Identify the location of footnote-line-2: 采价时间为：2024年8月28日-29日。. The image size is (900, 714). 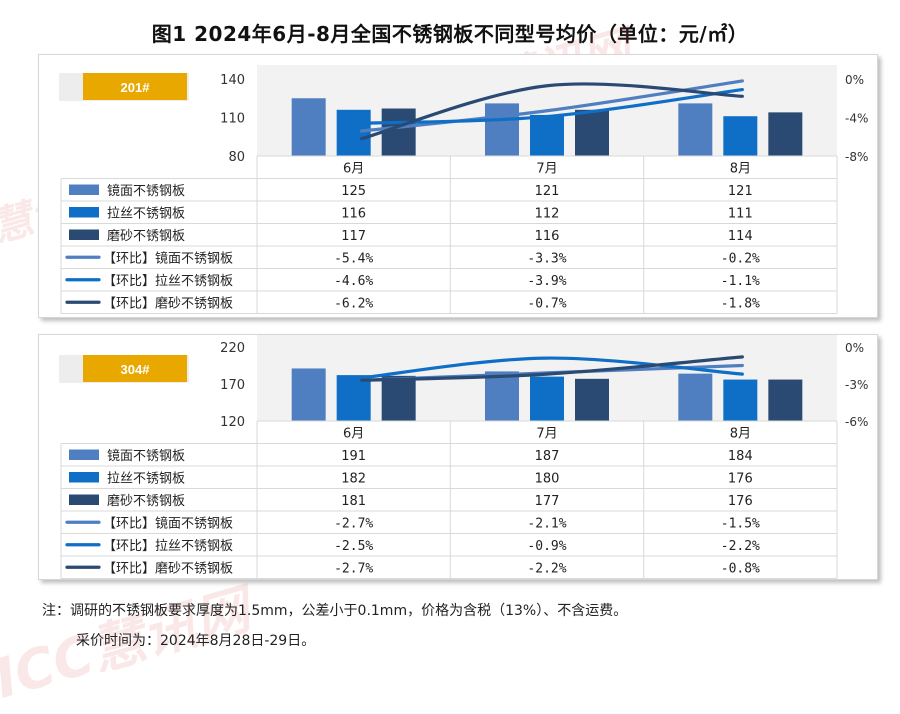
(196, 641).